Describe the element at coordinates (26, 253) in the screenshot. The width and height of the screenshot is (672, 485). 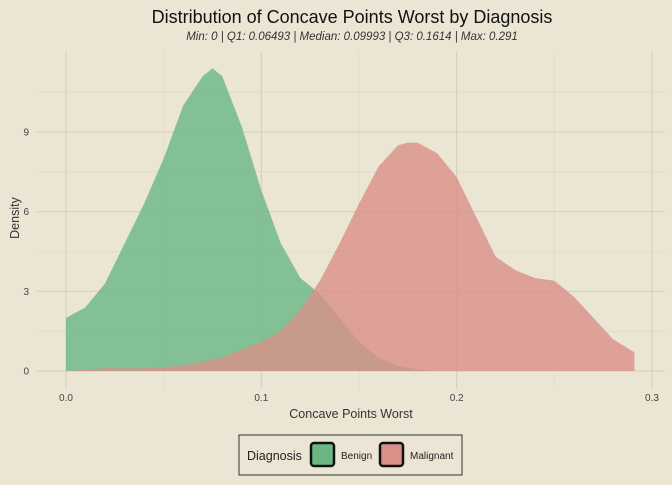
I see `y-tick-layer: 0 3 6 9` at that location.